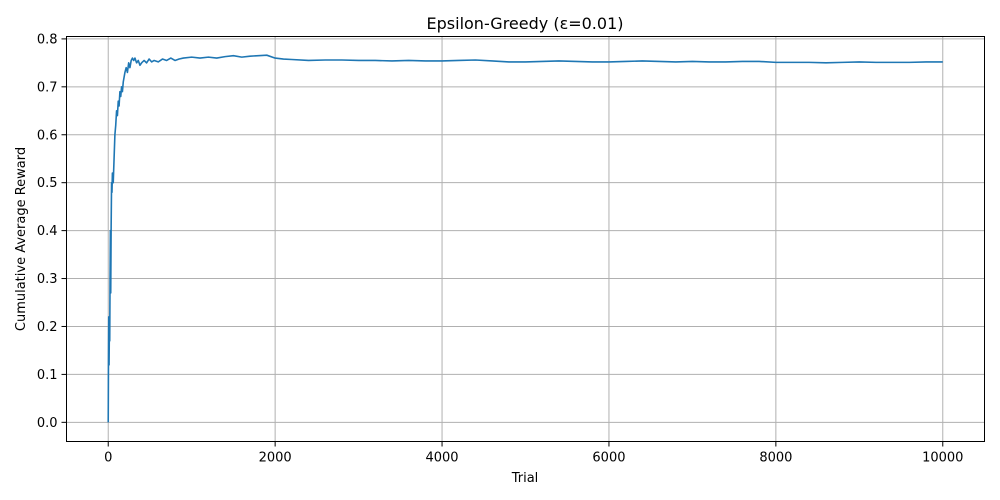  I want to click on y-axis: 0.0 0.1 0.2 0.3 0.4 0.5 0.6 0.7 0.8, so click(52, 231).